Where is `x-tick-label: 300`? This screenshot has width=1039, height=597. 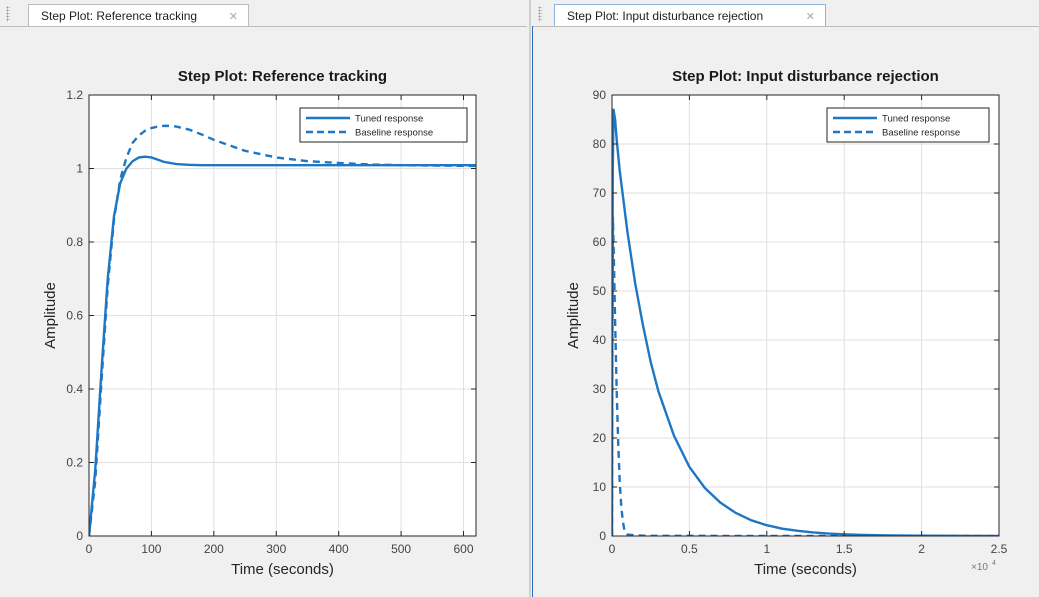
x-tick-label: 300 is located at coordinates (276, 549).